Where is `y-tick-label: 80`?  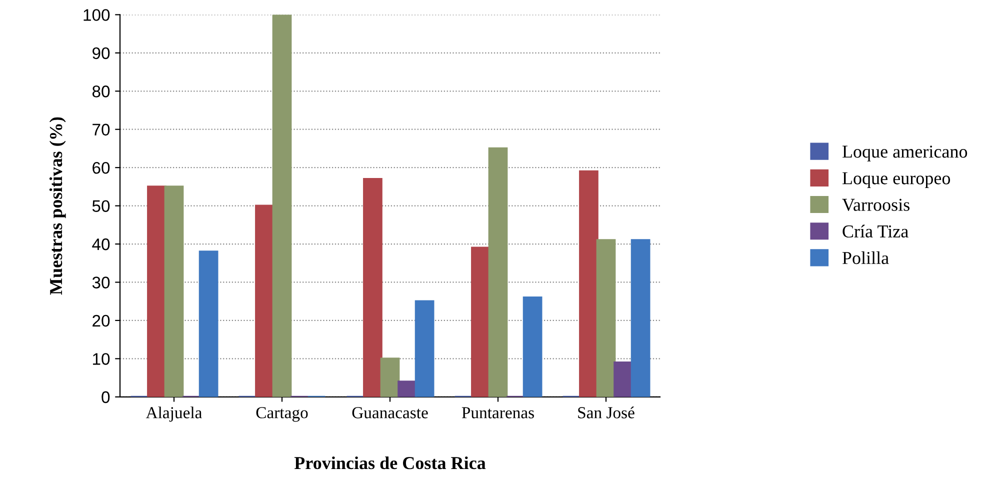 y-tick-label: 80 is located at coordinates (101, 92).